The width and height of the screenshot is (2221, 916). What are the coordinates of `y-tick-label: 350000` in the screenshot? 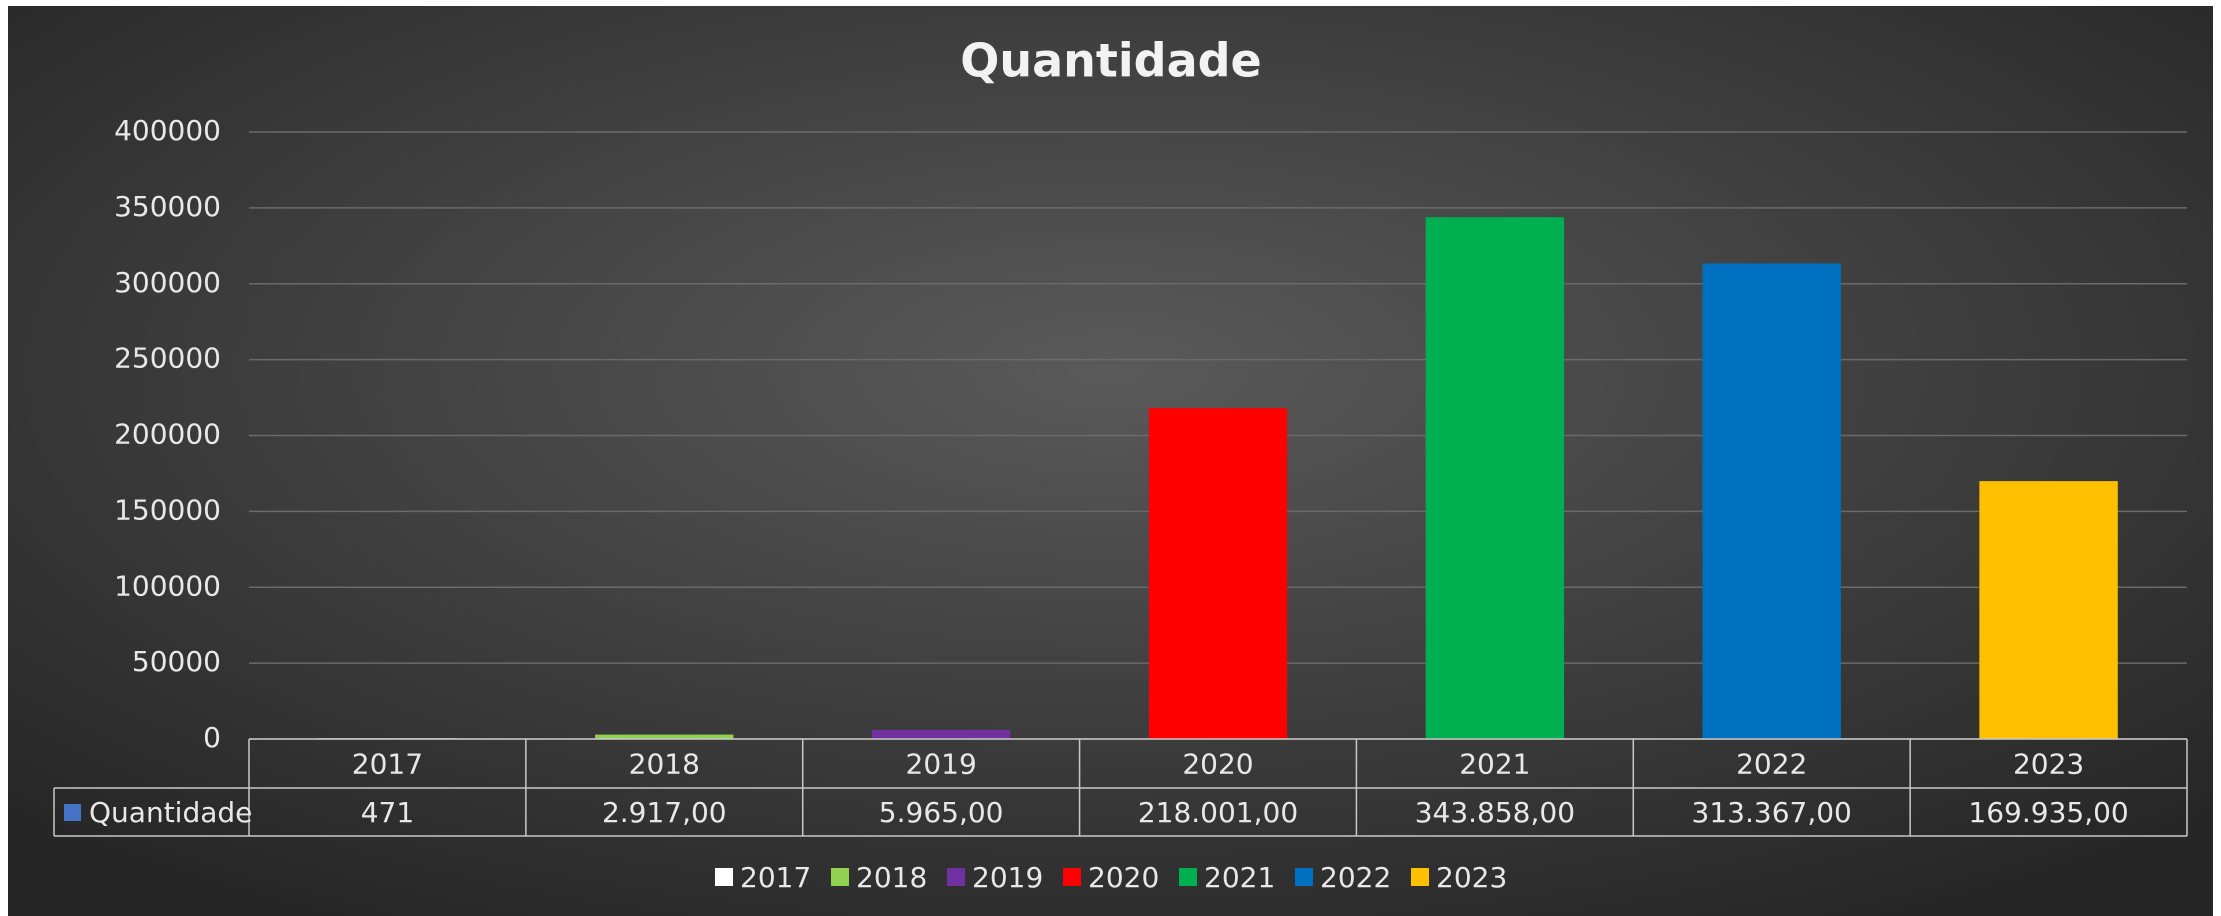 It's located at (167, 206).